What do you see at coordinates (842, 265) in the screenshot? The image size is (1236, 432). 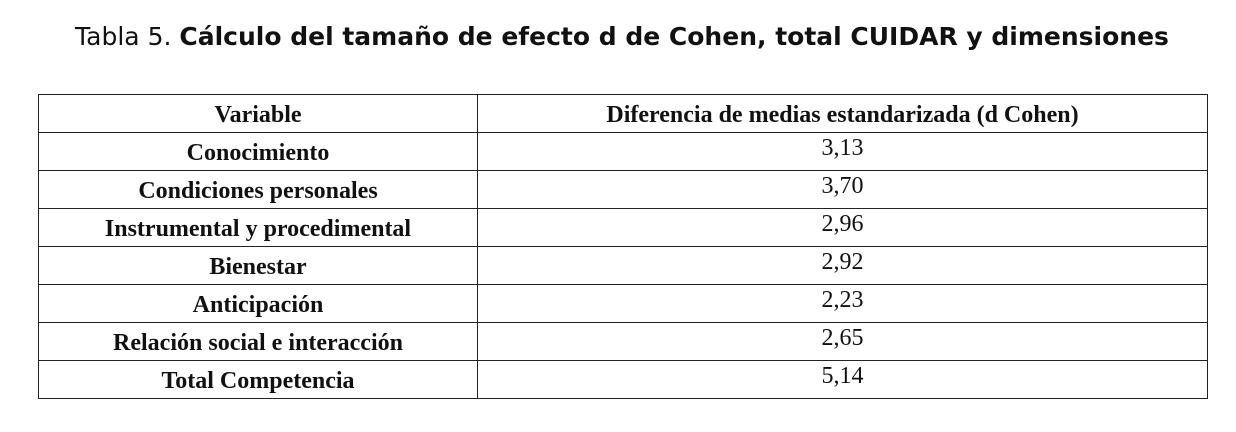 I see `value-cell: 2,92` at bounding box center [842, 265].